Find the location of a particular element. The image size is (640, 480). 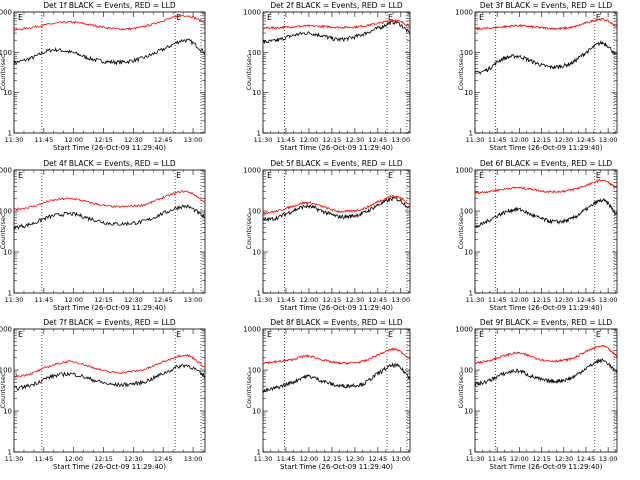

chart-title: Det 5f BLACK = Events, RED = LLD is located at coordinates (336, 163).